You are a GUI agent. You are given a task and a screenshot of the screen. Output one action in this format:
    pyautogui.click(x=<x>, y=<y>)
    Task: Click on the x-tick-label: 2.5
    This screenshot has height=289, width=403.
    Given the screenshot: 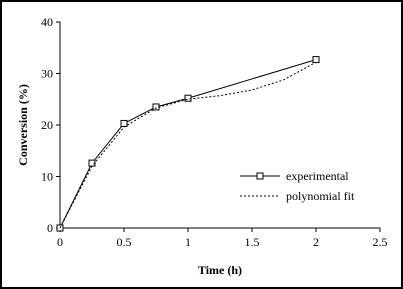 What is the action you would take?
    pyautogui.click(x=380, y=242)
    